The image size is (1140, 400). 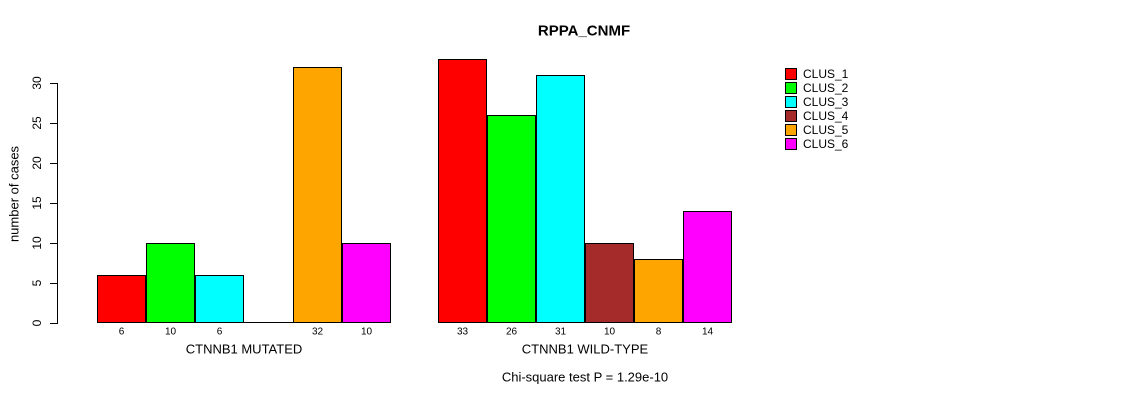 I want to click on y-tick-label: 15, so click(x=37, y=203).